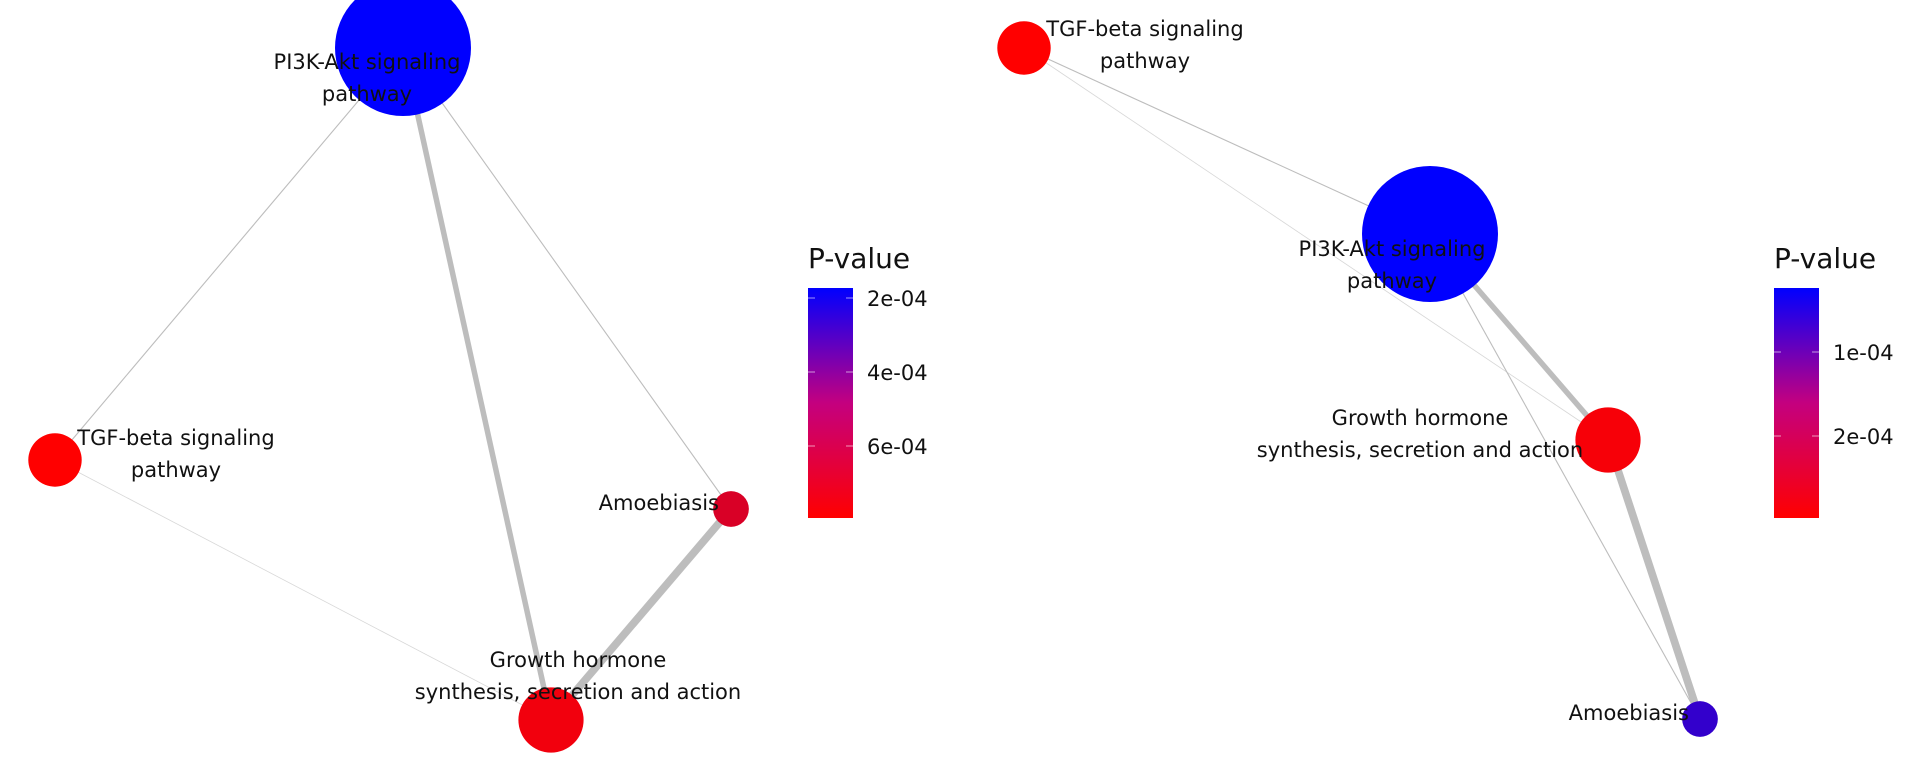  I want to click on edge-amoeb-gh, so click(641, 614).